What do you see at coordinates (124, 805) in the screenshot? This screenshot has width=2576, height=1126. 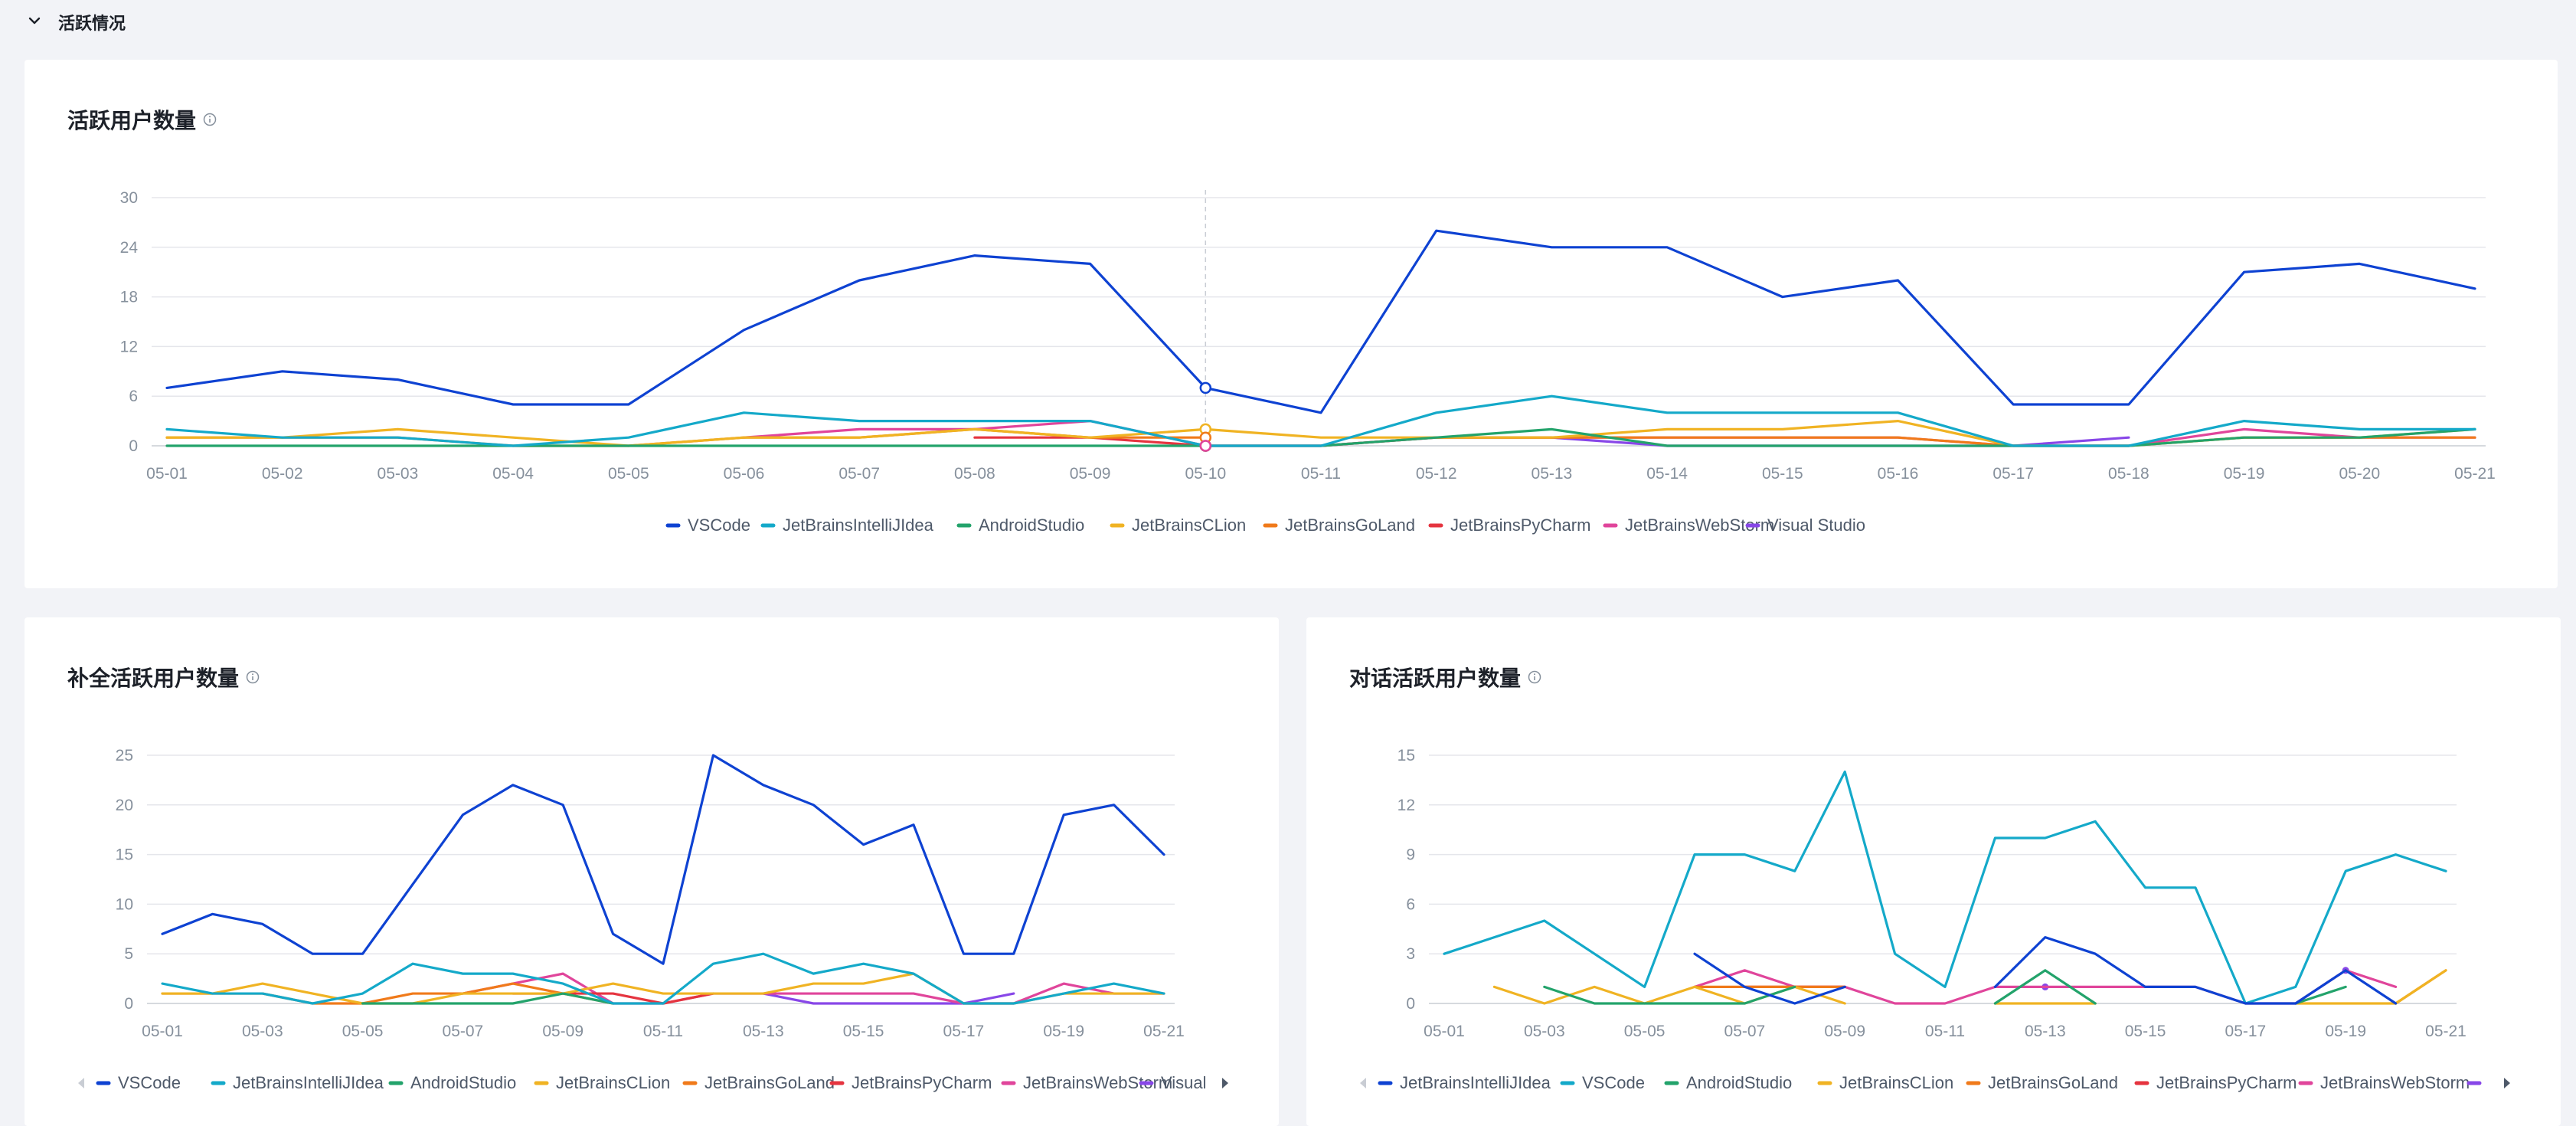 I see `y-tick-label: 20` at bounding box center [124, 805].